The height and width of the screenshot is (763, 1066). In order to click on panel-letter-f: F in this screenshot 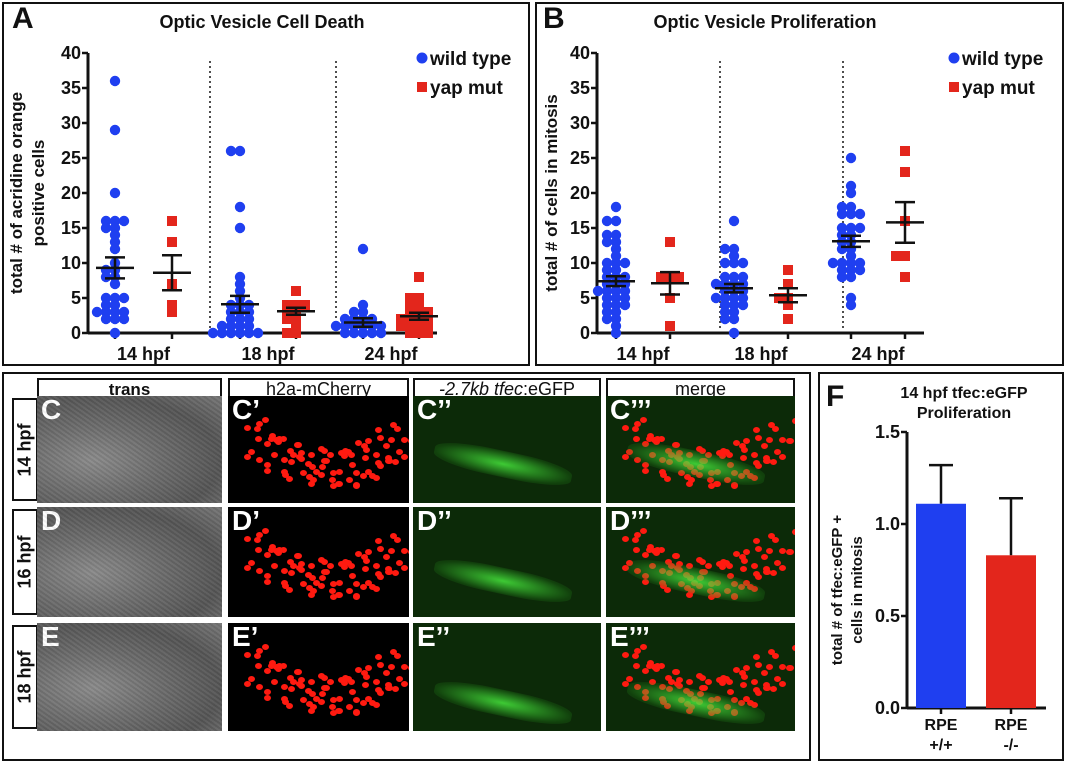, I will do `click(835, 396)`.